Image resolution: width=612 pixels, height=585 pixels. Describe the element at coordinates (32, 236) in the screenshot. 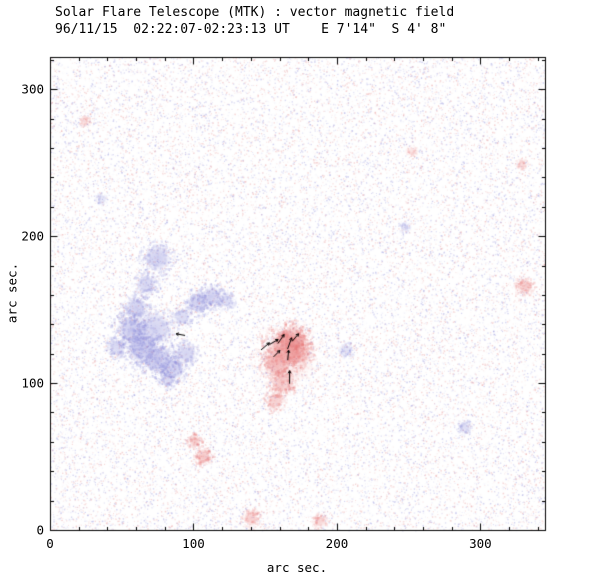

I see `y-tick-label: 200` at that location.